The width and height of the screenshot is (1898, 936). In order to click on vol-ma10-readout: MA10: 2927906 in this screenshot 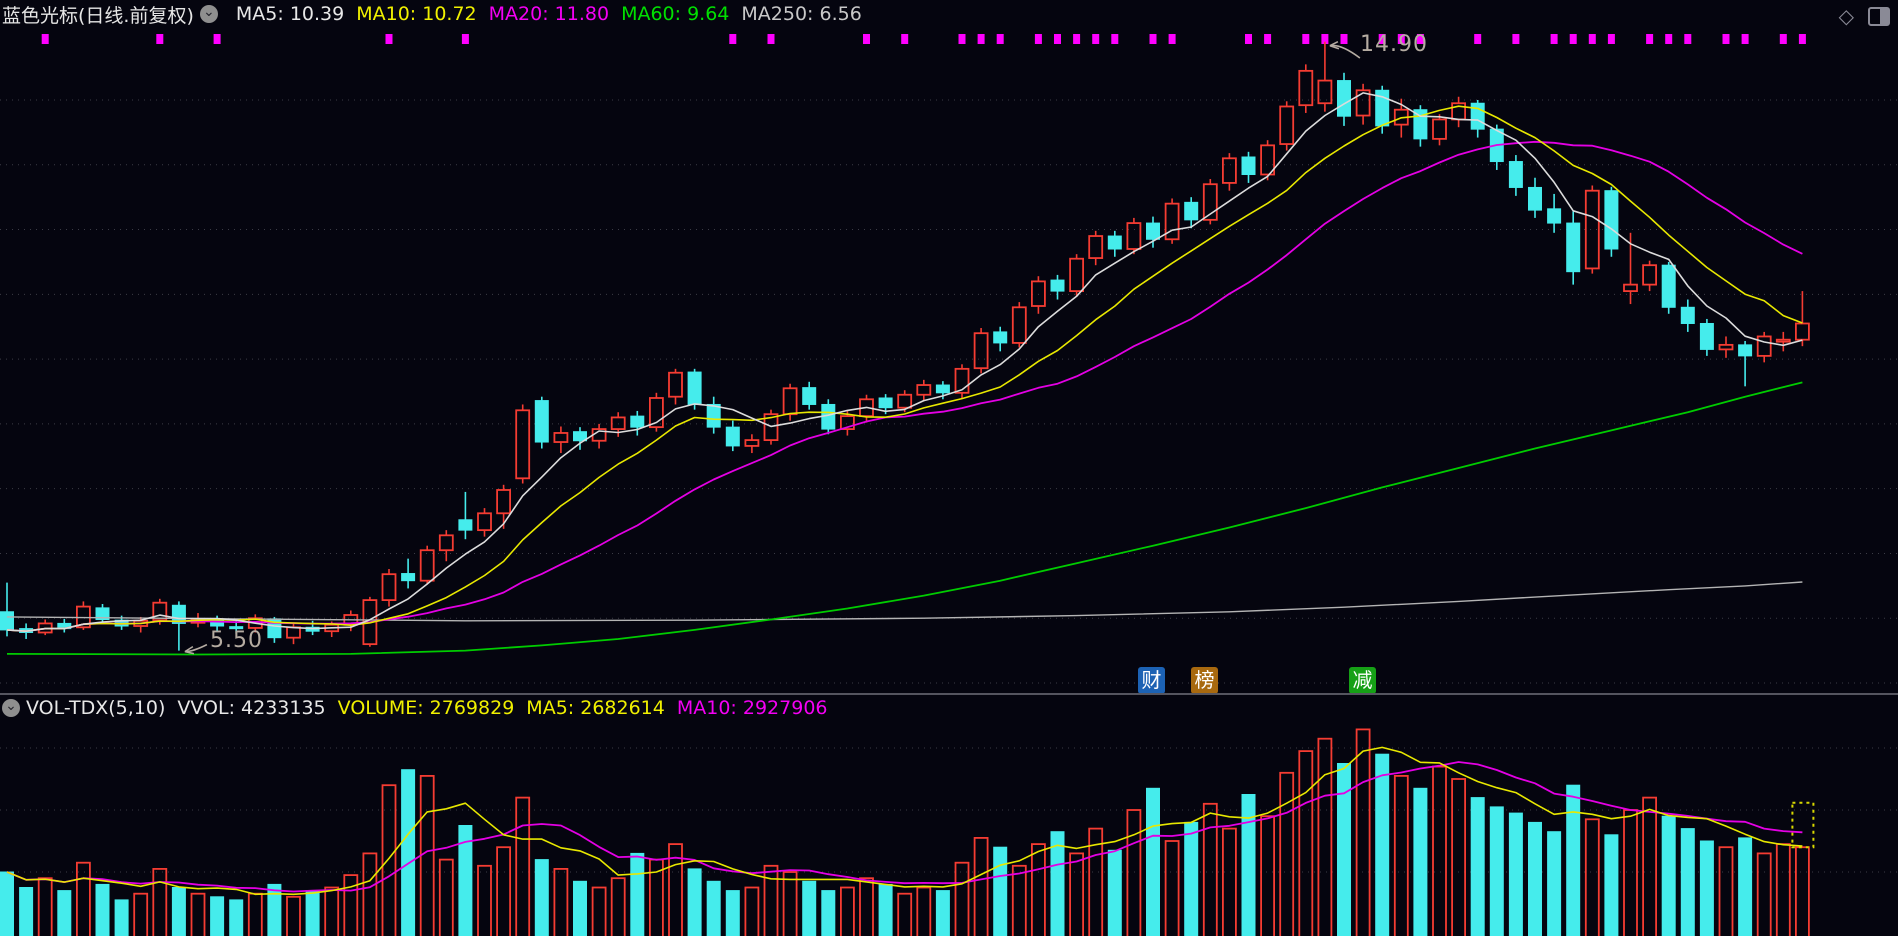, I will do `click(752, 708)`.